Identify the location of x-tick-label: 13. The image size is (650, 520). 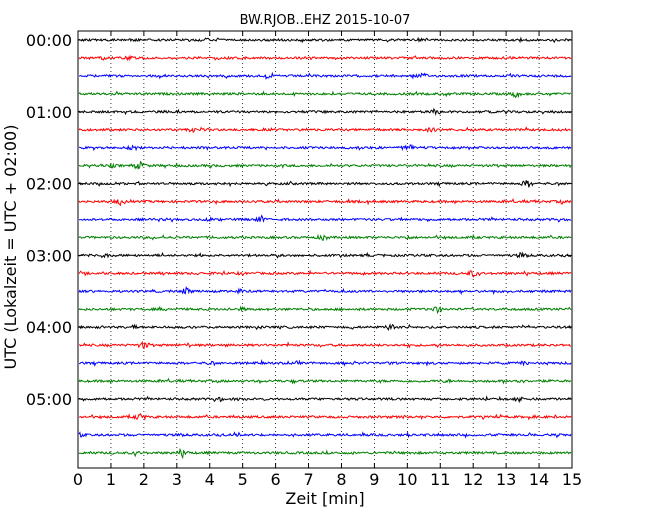
(506, 479).